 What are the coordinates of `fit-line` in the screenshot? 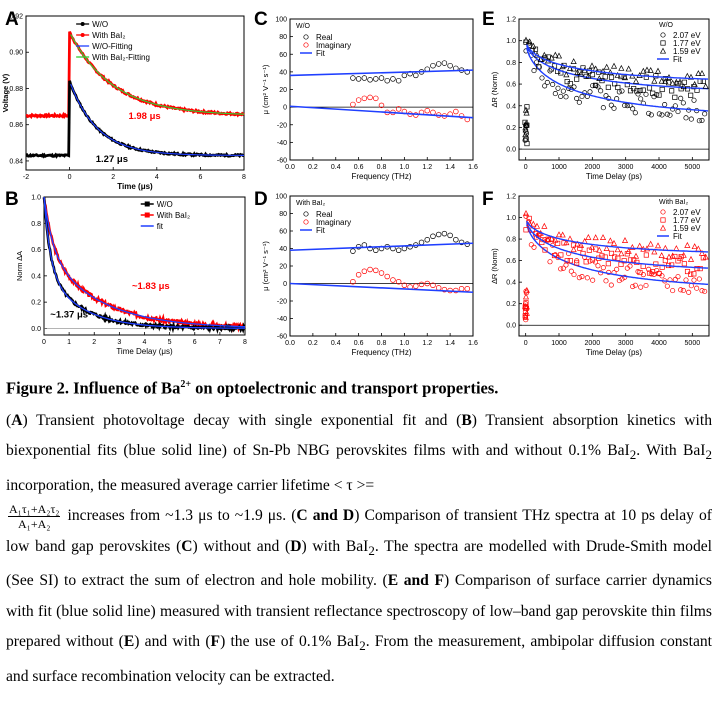 It's located at (381, 247).